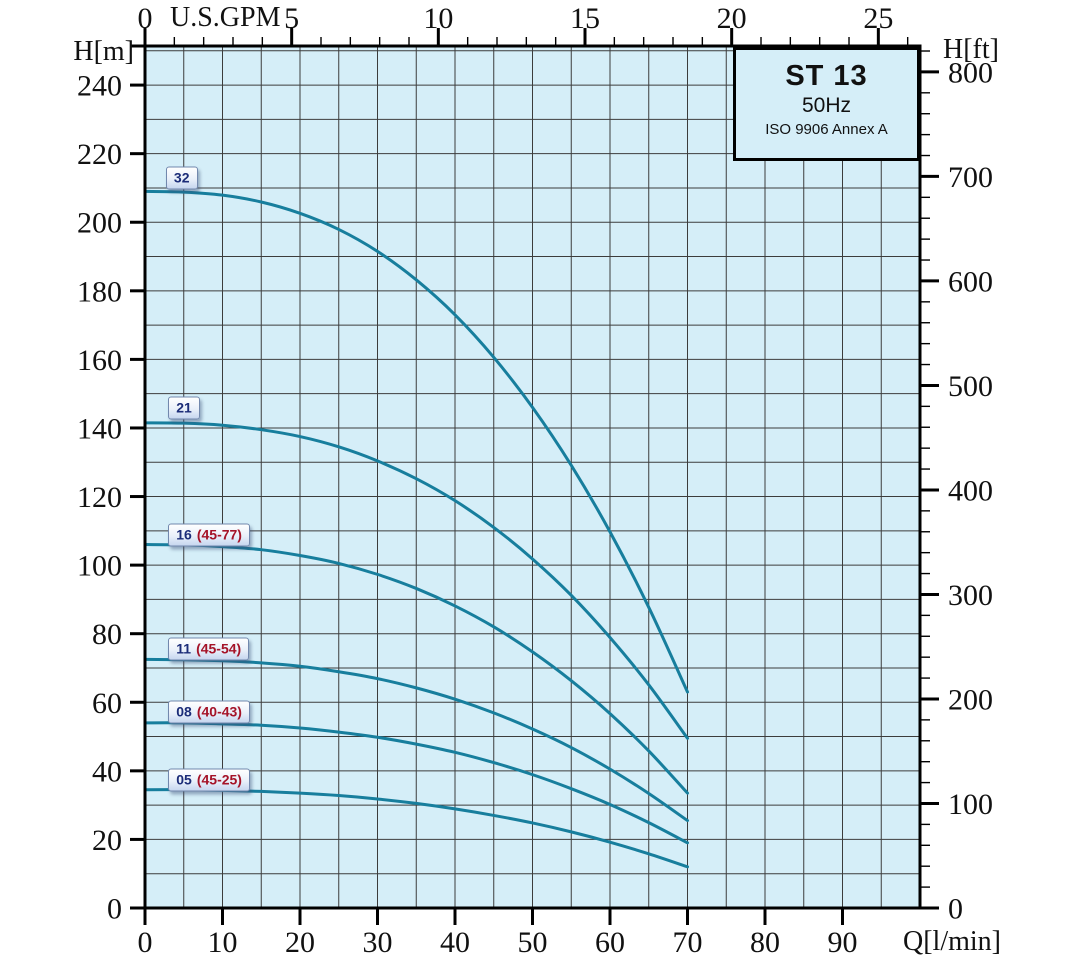  I want to click on right-axis-tick-label: 100, so click(970, 804).